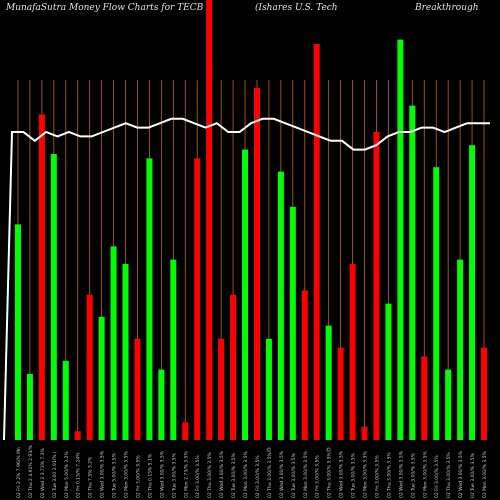  Describe the element at coordinates (186, 474) in the screenshot. I see `x-tick-label: 02 Mon 2.73/% 3.5%` at that location.